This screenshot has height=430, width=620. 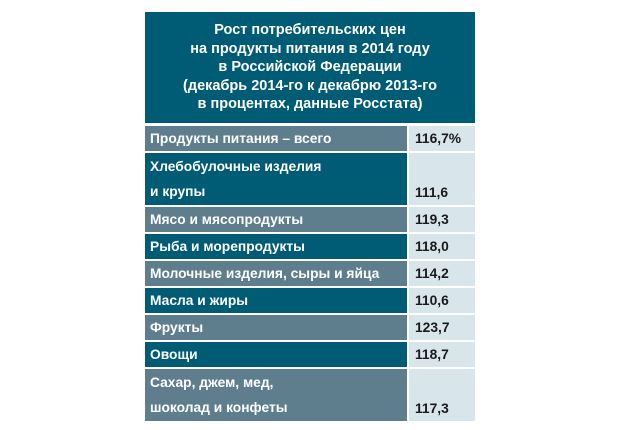 What do you see at coordinates (310, 104) in the screenshot?
I see `title-line: в процентах, данные Росстата)` at bounding box center [310, 104].